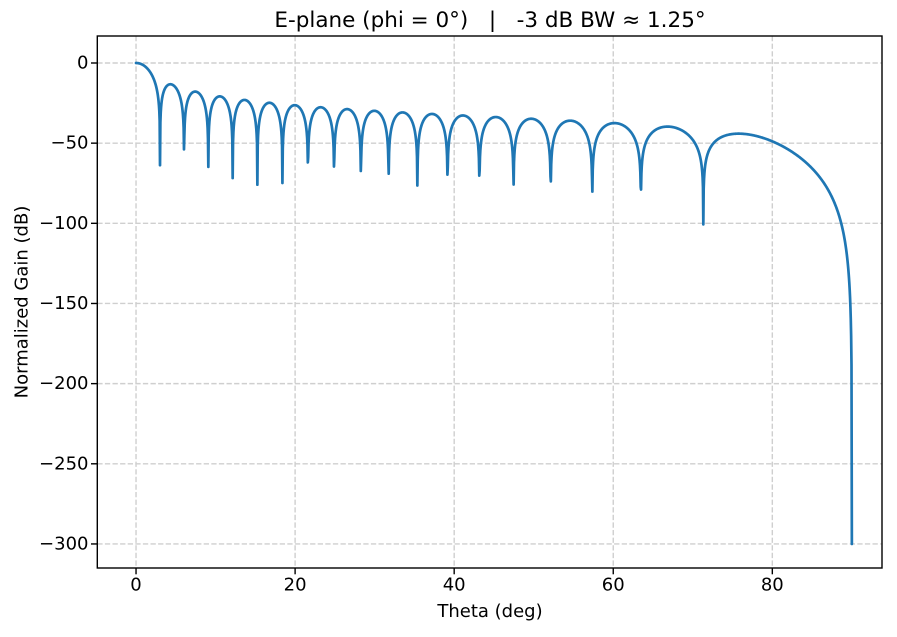  What do you see at coordinates (63, 543) in the screenshot?
I see `y-tick-label: −300` at bounding box center [63, 543].